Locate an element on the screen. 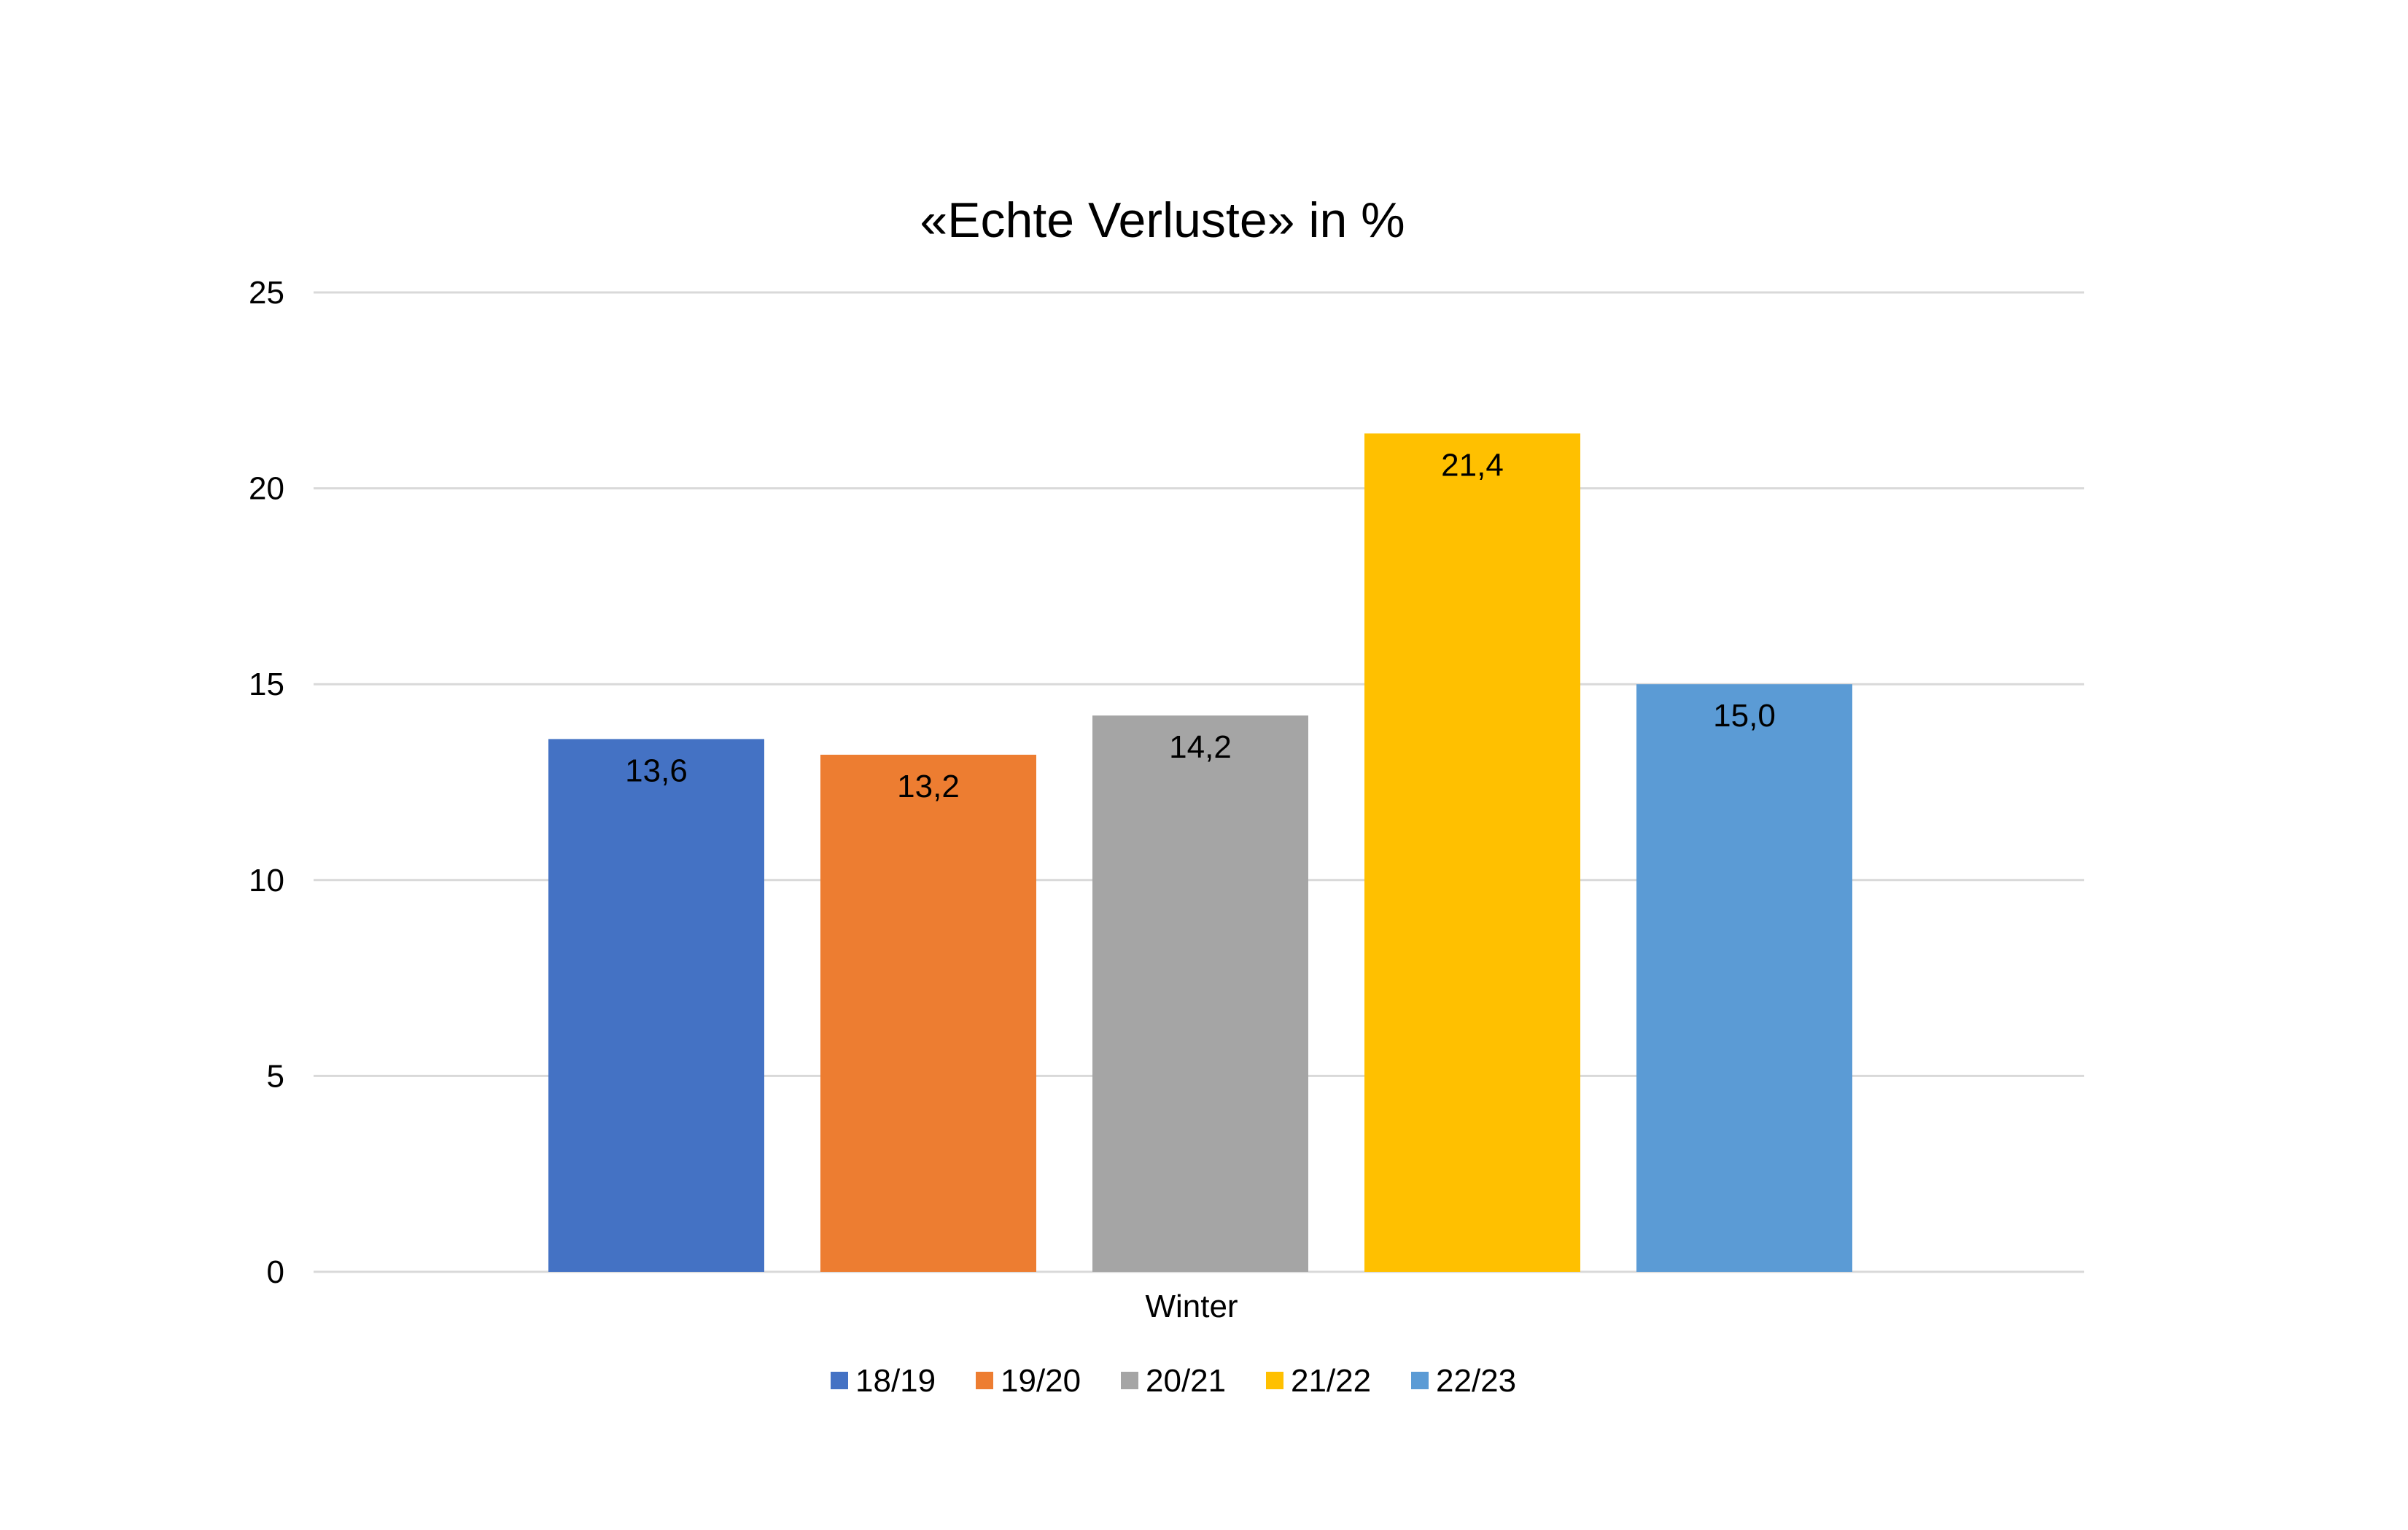  data-label: 13,6 is located at coordinates (656, 770).